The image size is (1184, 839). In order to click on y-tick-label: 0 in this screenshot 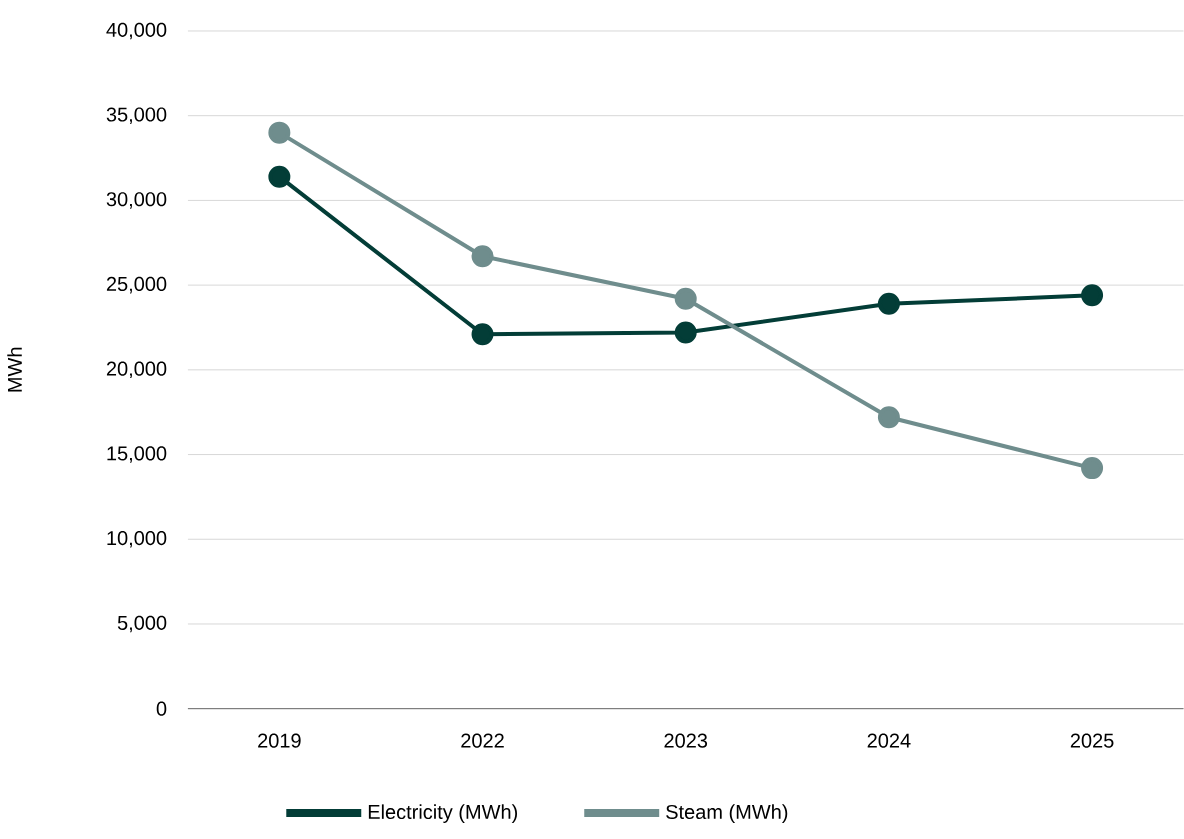, I will do `click(161, 708)`.